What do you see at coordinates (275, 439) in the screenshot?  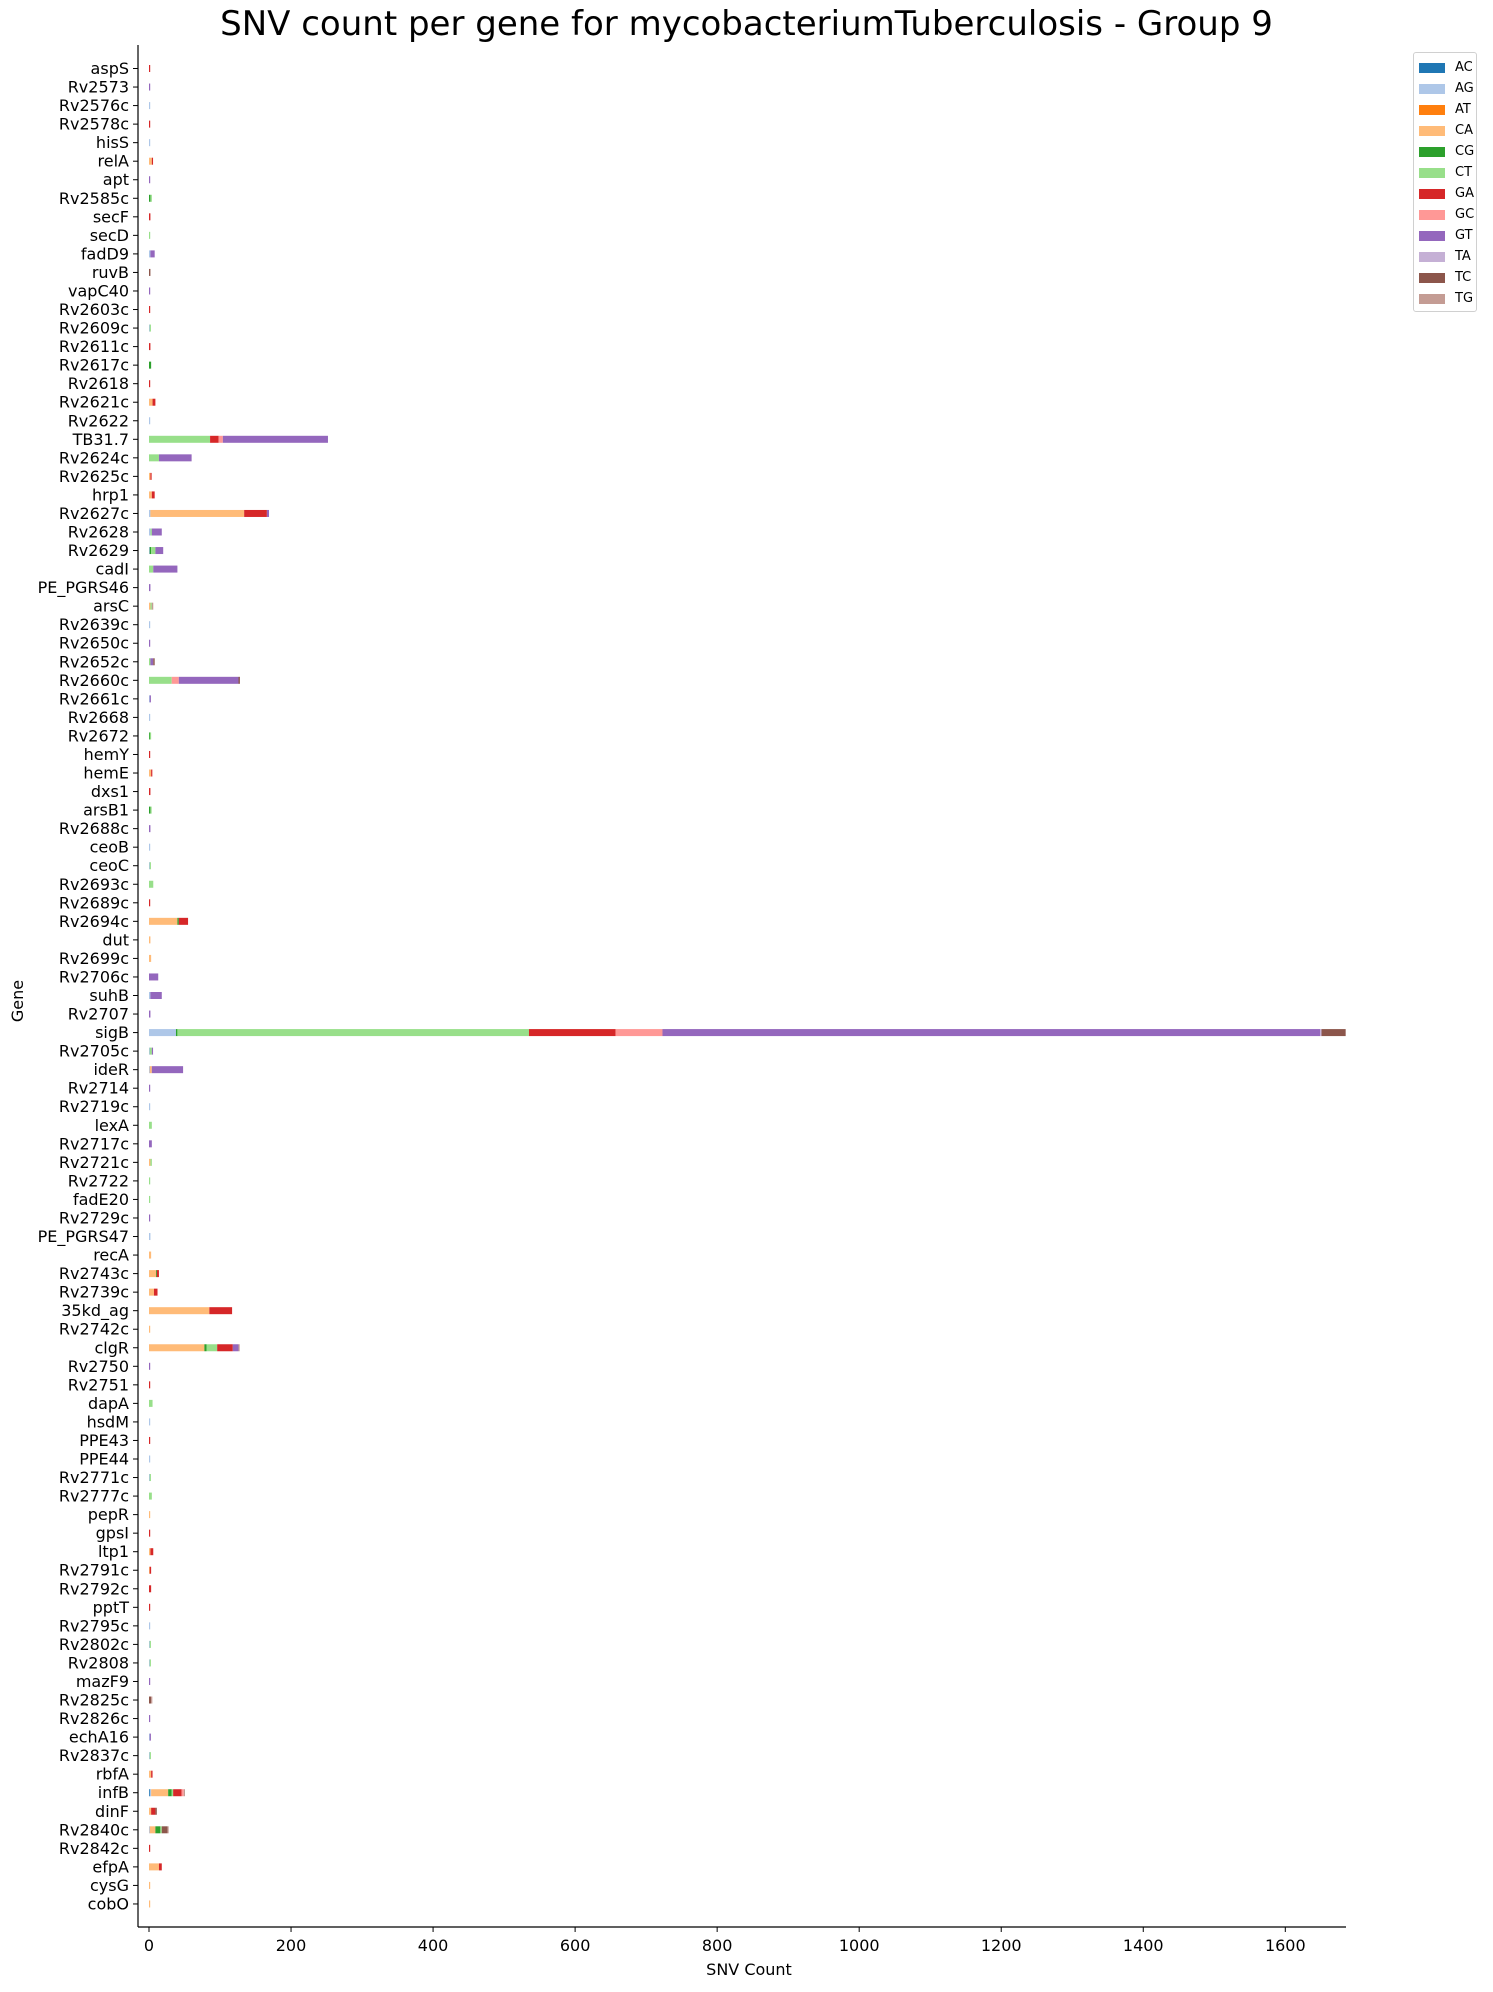 I see `bar-TB31.7-GT` at bounding box center [275, 439].